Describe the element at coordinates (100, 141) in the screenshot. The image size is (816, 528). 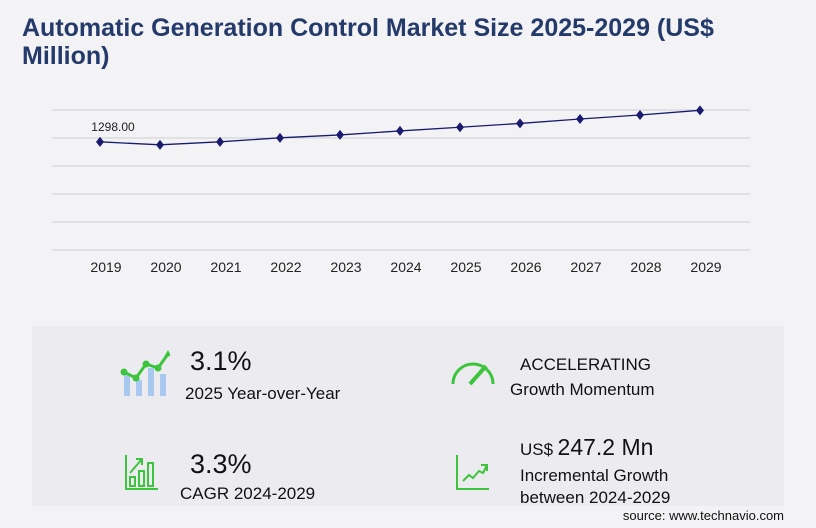
I see `data-point-2019` at that location.